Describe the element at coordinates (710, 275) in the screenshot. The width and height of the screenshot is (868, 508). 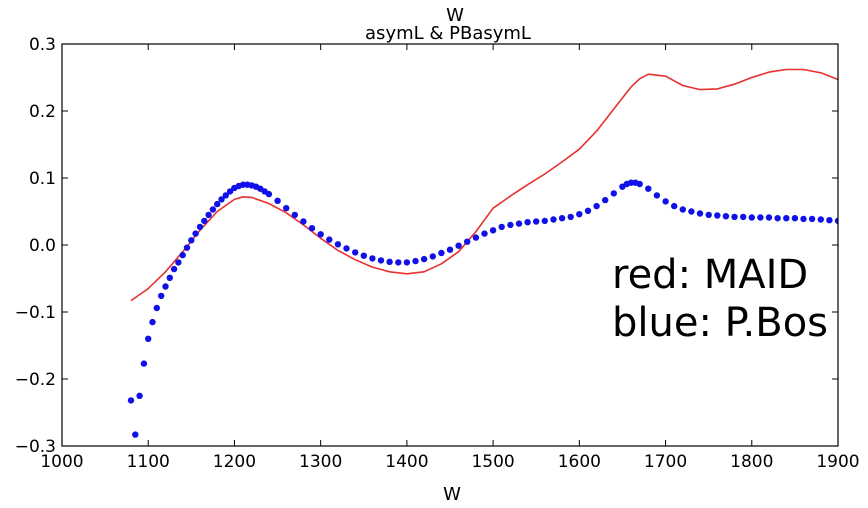
I see `annotation-red-maid: red: MAID` at that location.